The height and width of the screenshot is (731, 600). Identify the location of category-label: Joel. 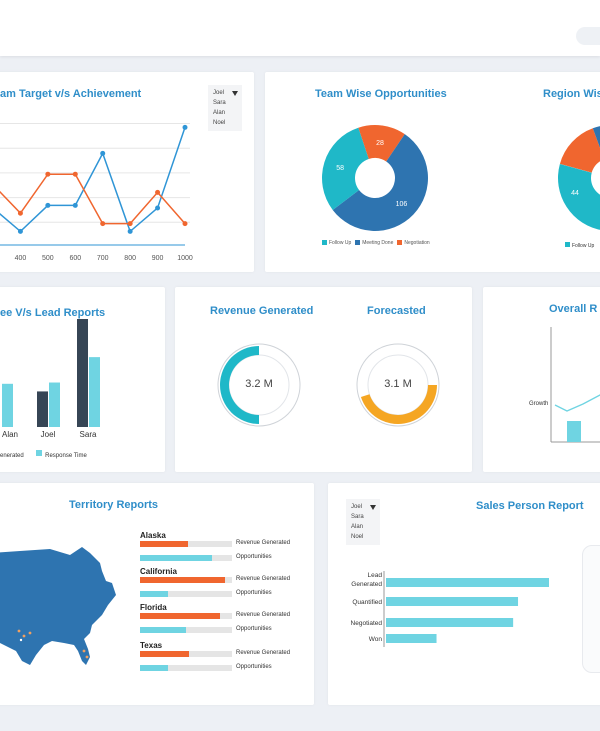
(48, 434).